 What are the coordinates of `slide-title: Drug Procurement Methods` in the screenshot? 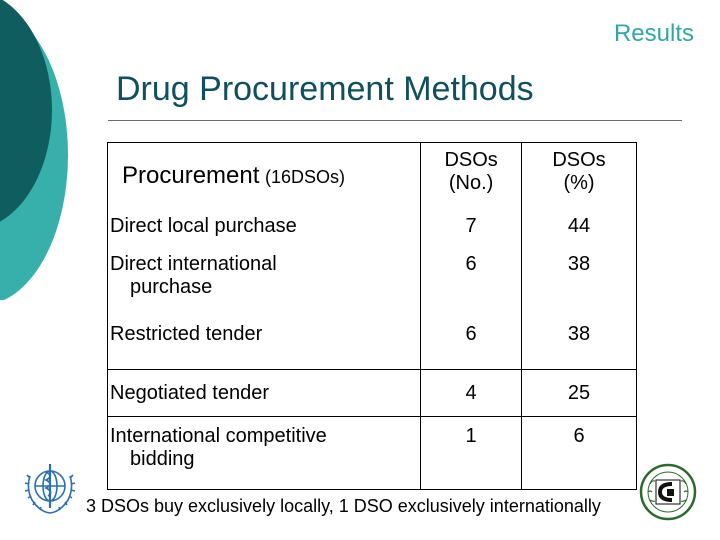 It's located at (325, 89).